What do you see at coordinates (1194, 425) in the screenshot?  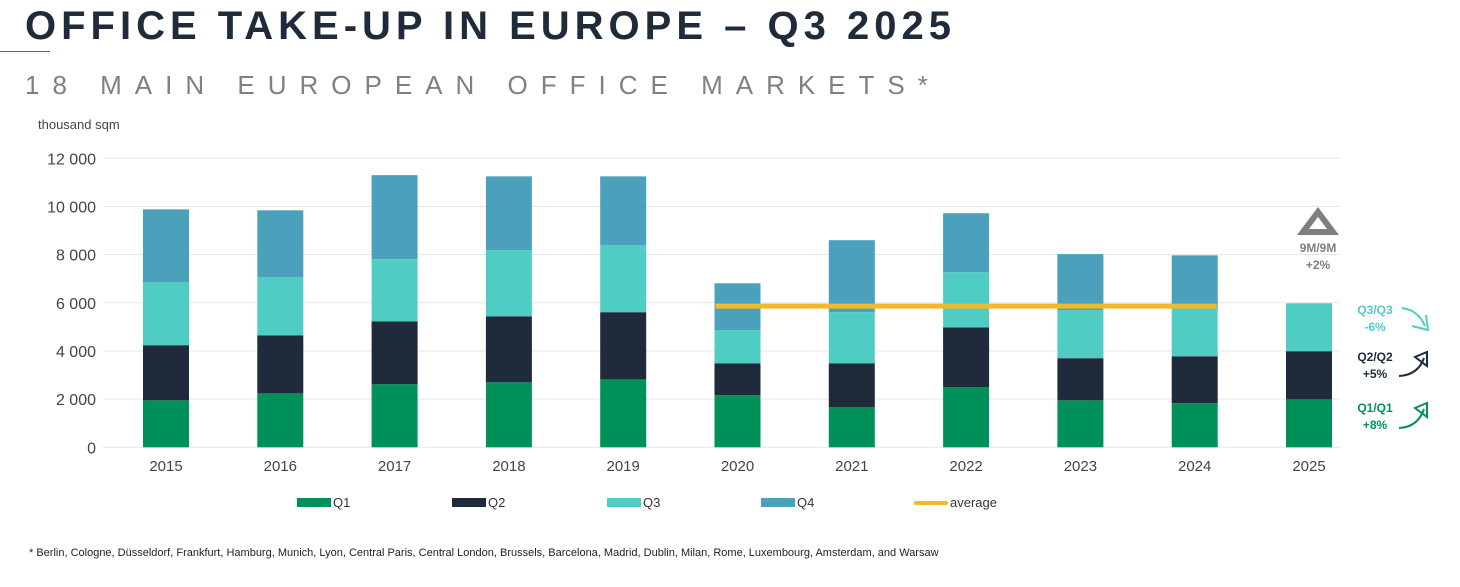 I see `bar-q1-2024` at bounding box center [1194, 425].